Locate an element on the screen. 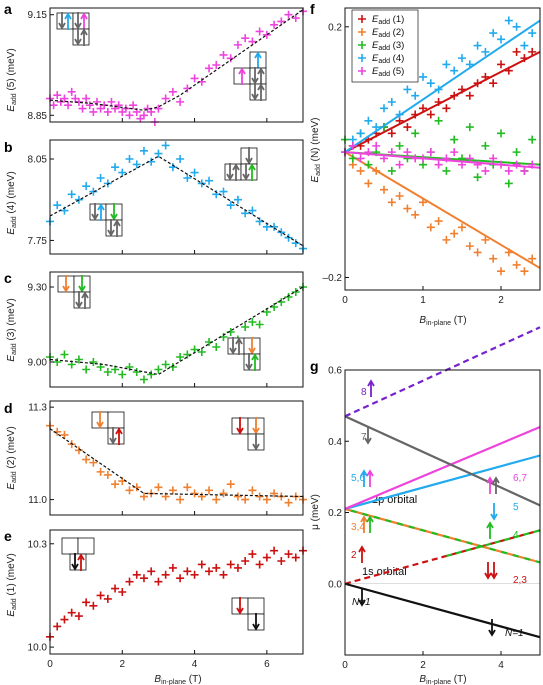 This screenshot has width=543, height=685. panel-letter-g: g is located at coordinates (314, 366).